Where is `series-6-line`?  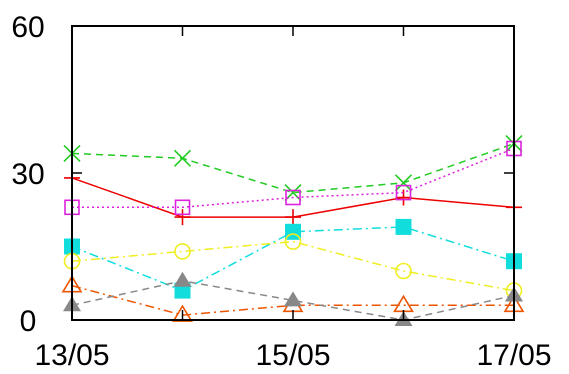 series-6-line is located at coordinates (293, 300).